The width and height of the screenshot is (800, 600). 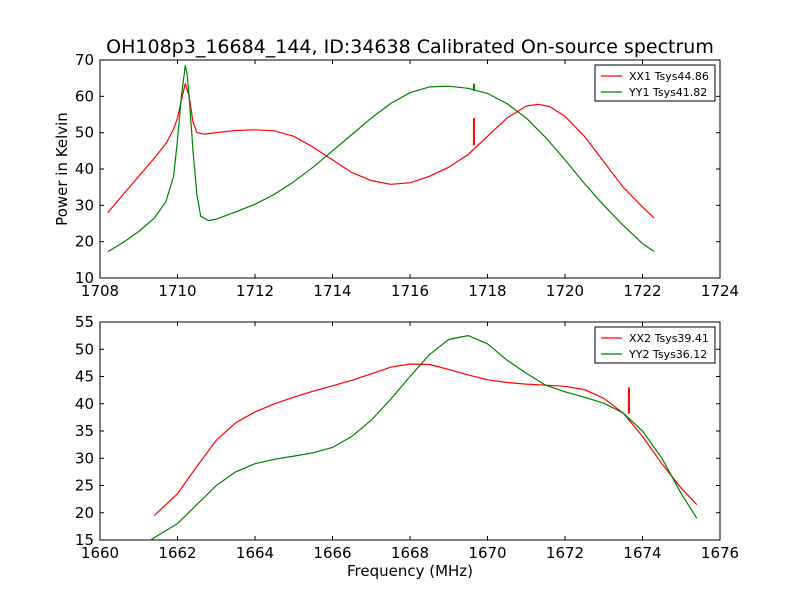 I want to click on x-tick-label: 1718, so click(x=487, y=291).